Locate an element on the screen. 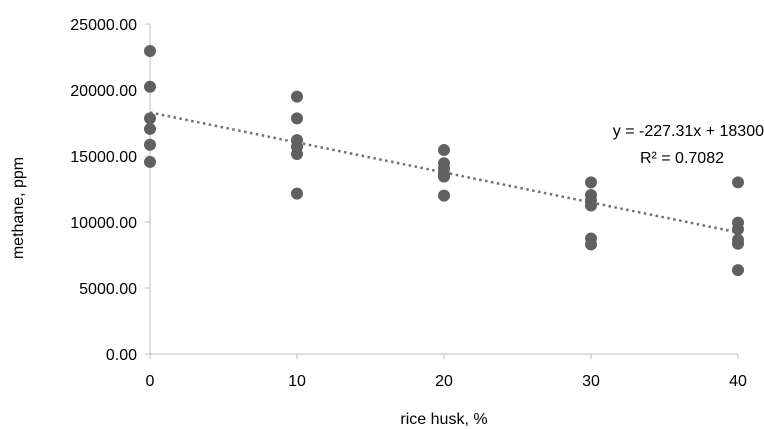 The image size is (764, 429). x-tick-labels: 0 10 20 30 40 is located at coordinates (446, 372).